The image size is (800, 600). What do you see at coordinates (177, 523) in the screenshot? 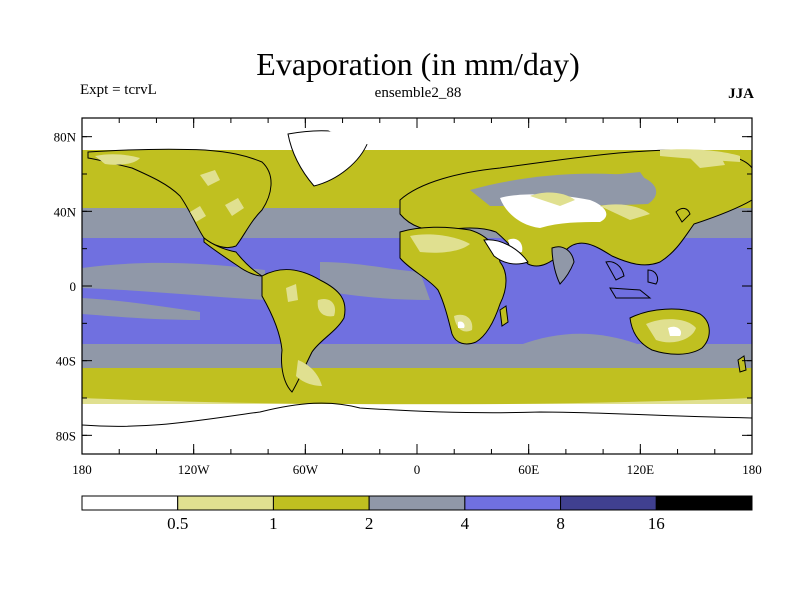
I see `colorbar-label: 0.5` at bounding box center [177, 523].